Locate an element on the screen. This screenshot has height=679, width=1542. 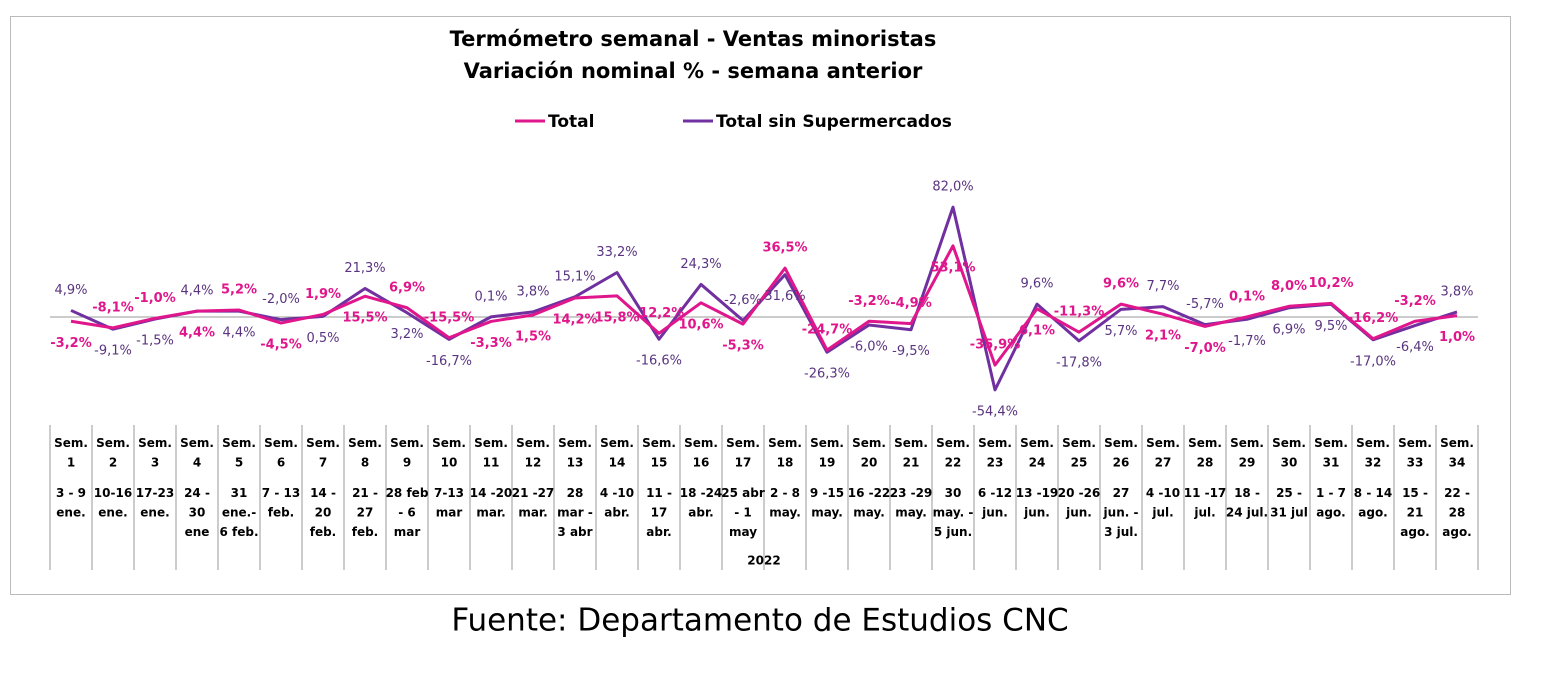
x-tick-label: Sem. 25 is located at coordinates (1079, 453).